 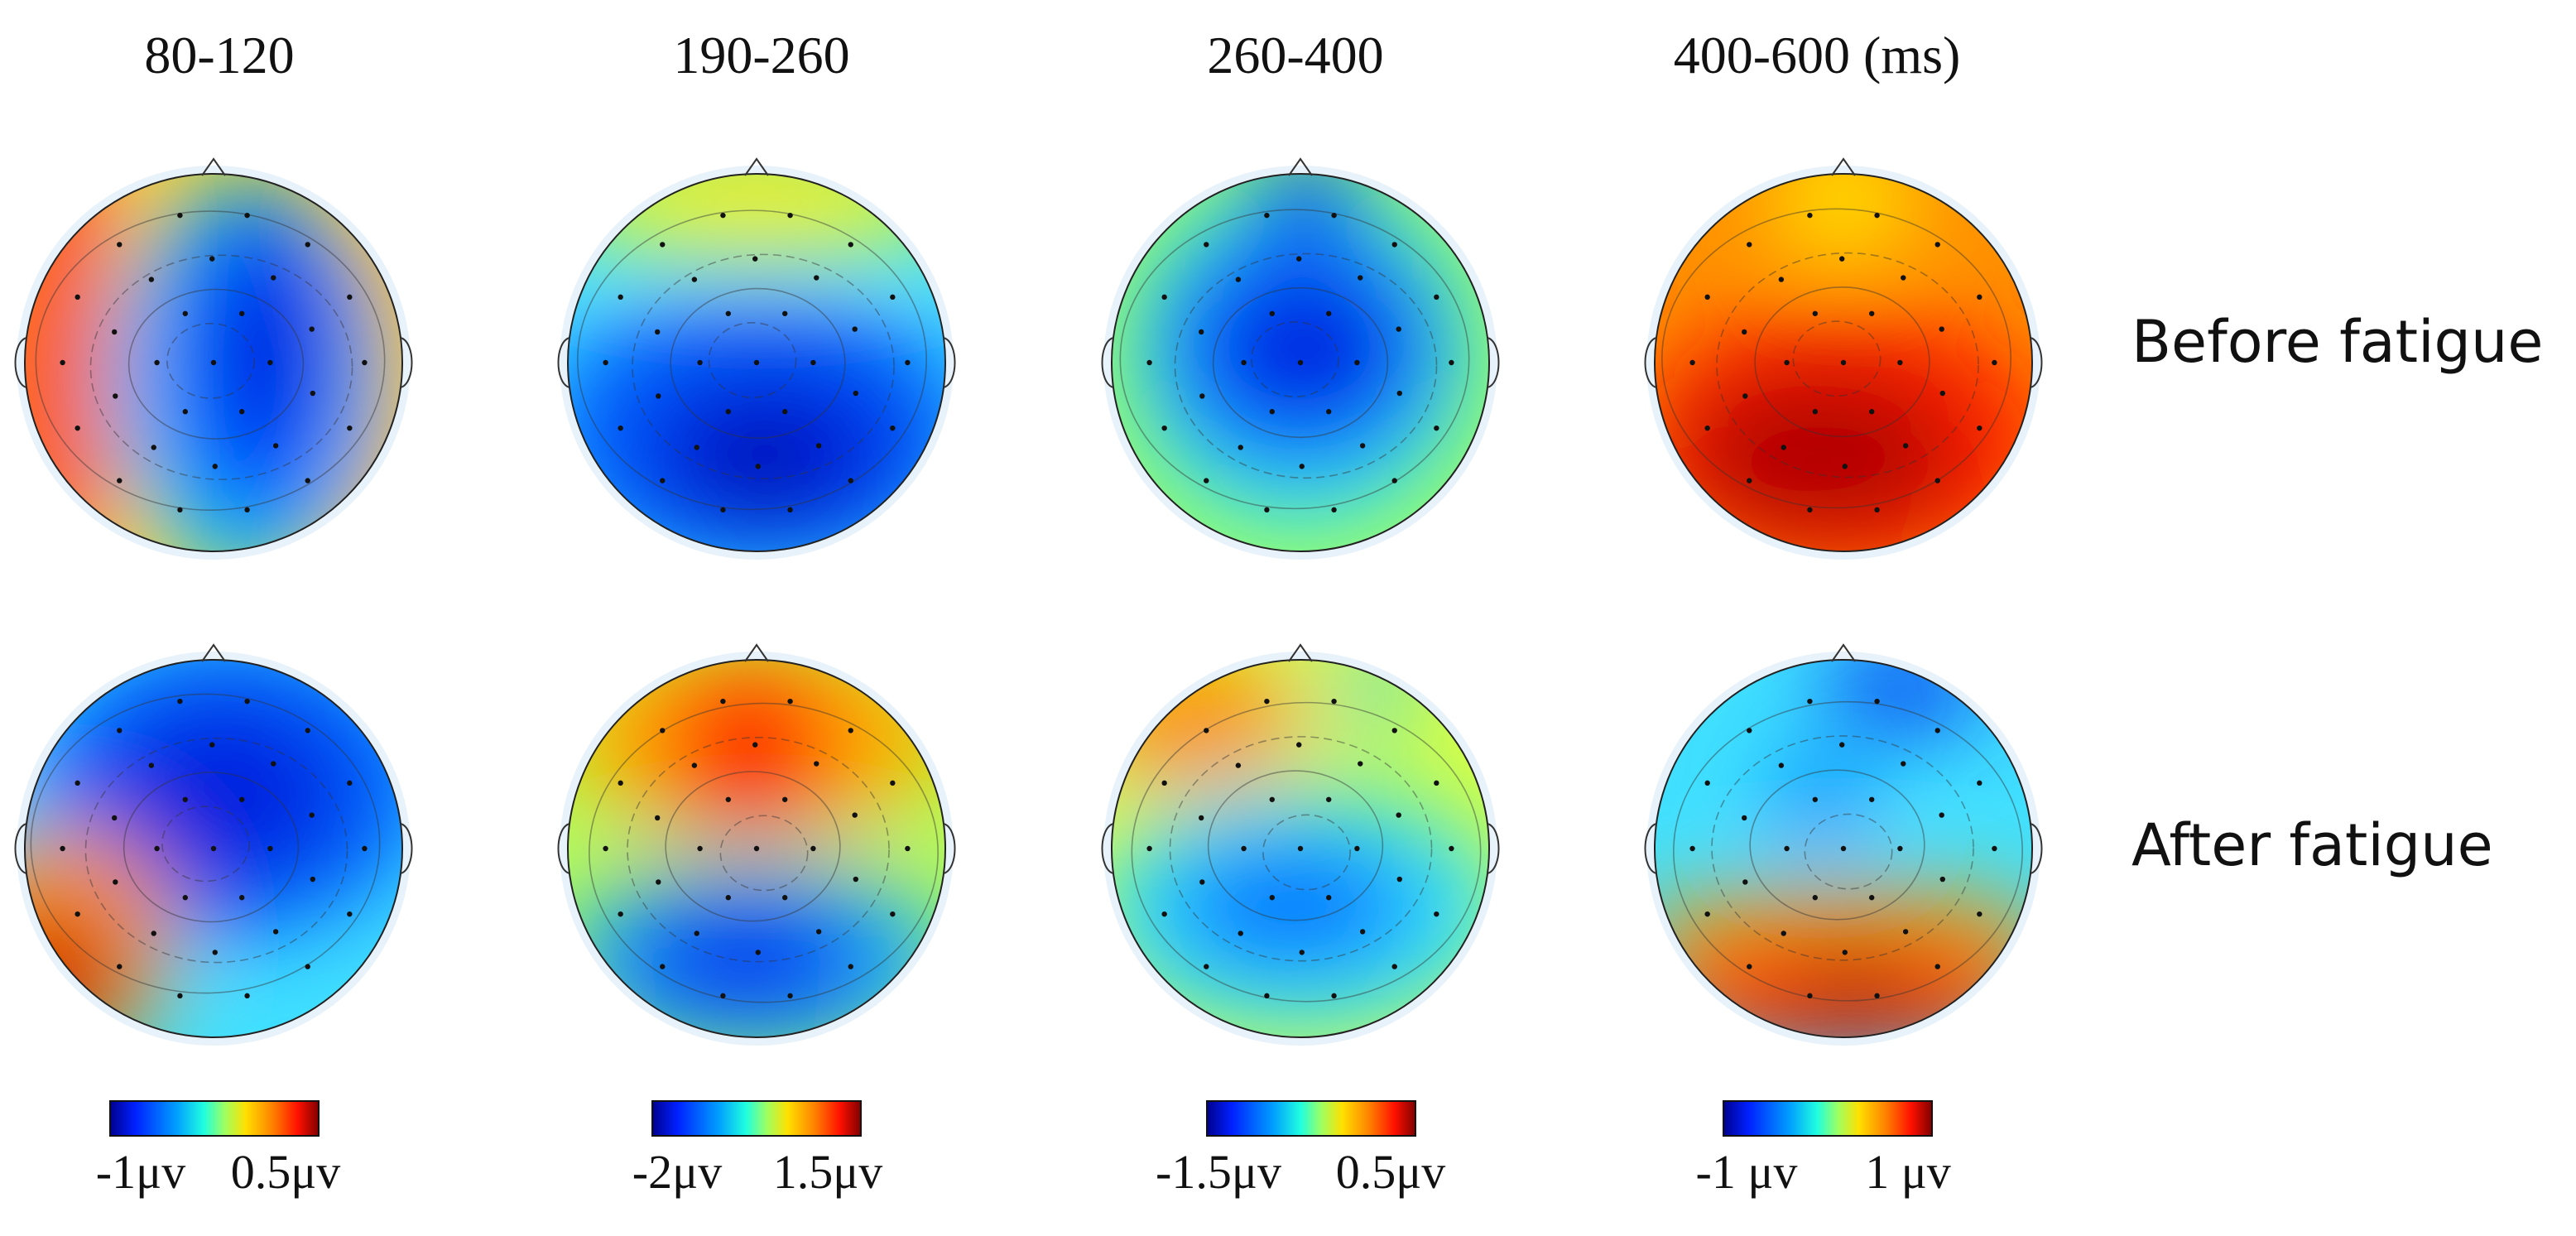 I want to click on column-title-190-260: 190-260, so click(x=761, y=55).